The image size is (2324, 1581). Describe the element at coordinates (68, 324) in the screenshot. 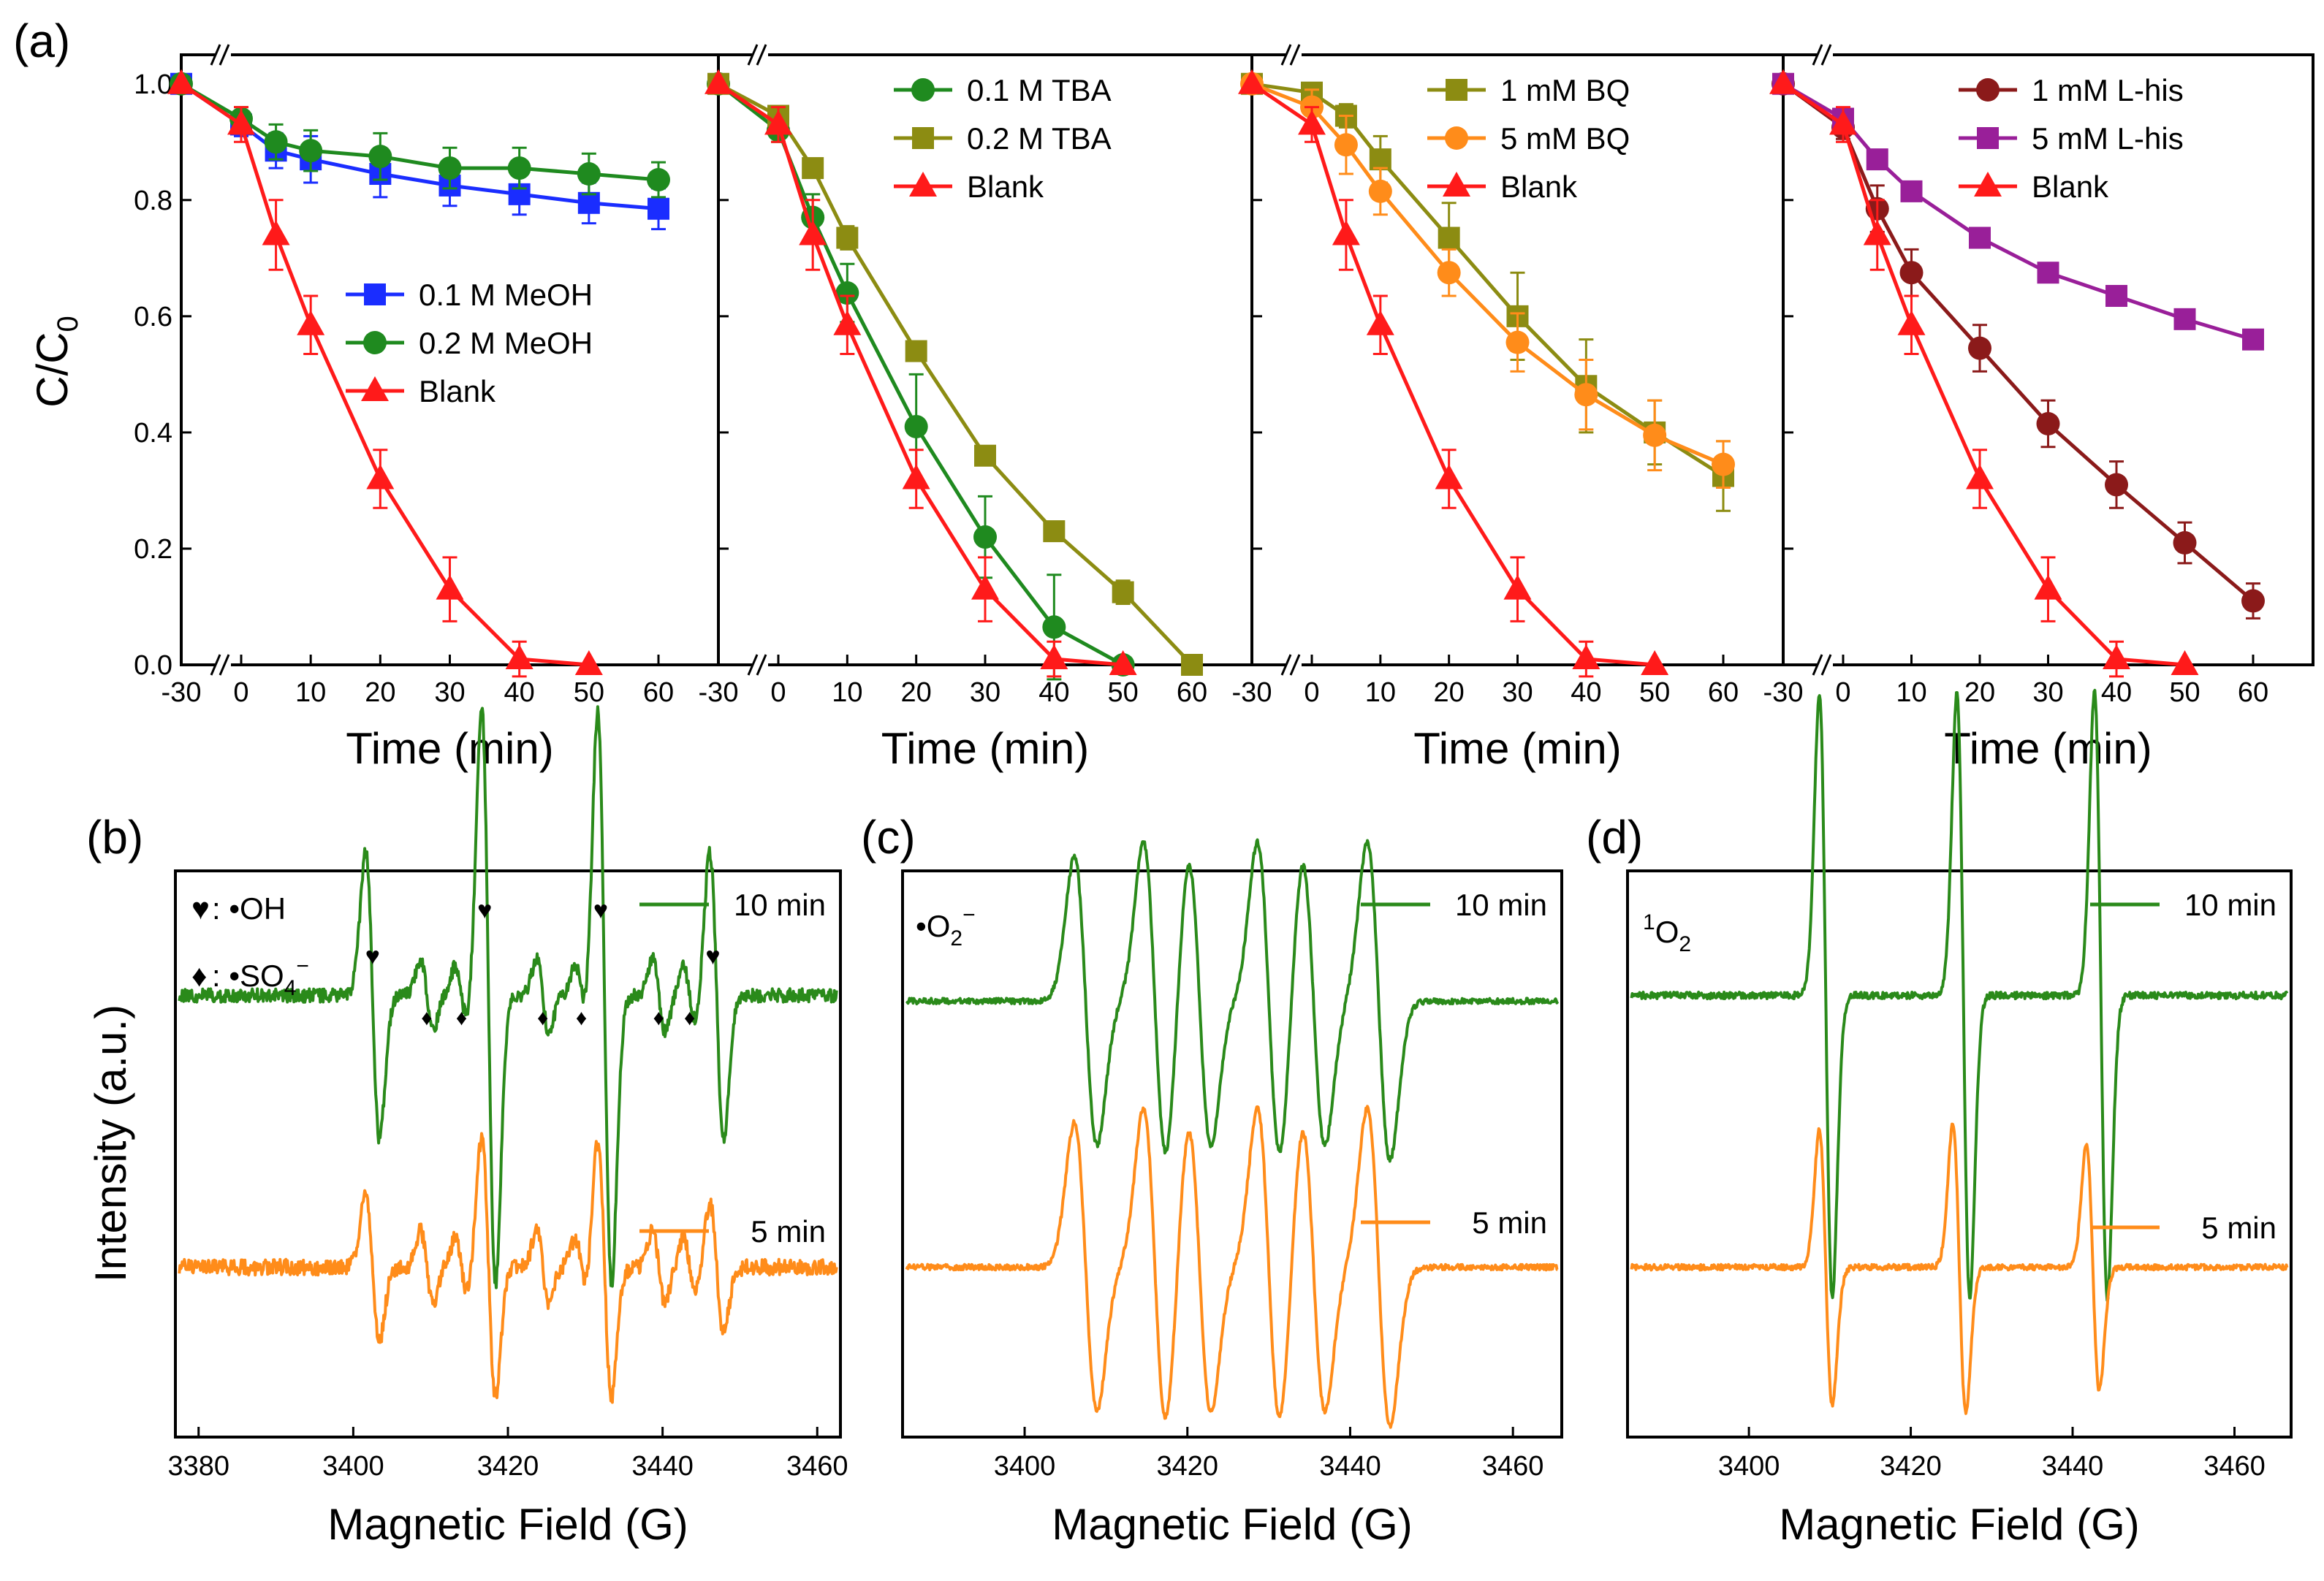

I see `y-axis-title-subscript: 0` at that location.